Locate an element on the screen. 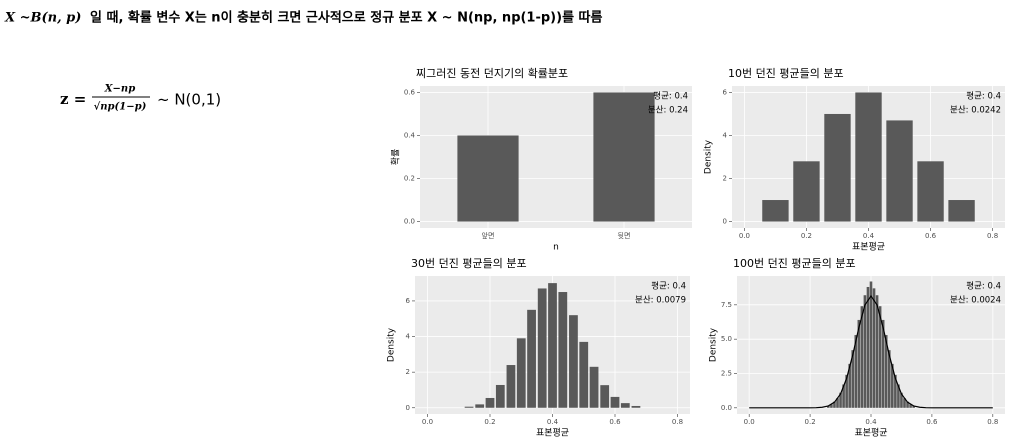 Image resolution: width=1030 pixels, height=440 pixels. annotation: 분산: 0.0242 is located at coordinates (975, 110).